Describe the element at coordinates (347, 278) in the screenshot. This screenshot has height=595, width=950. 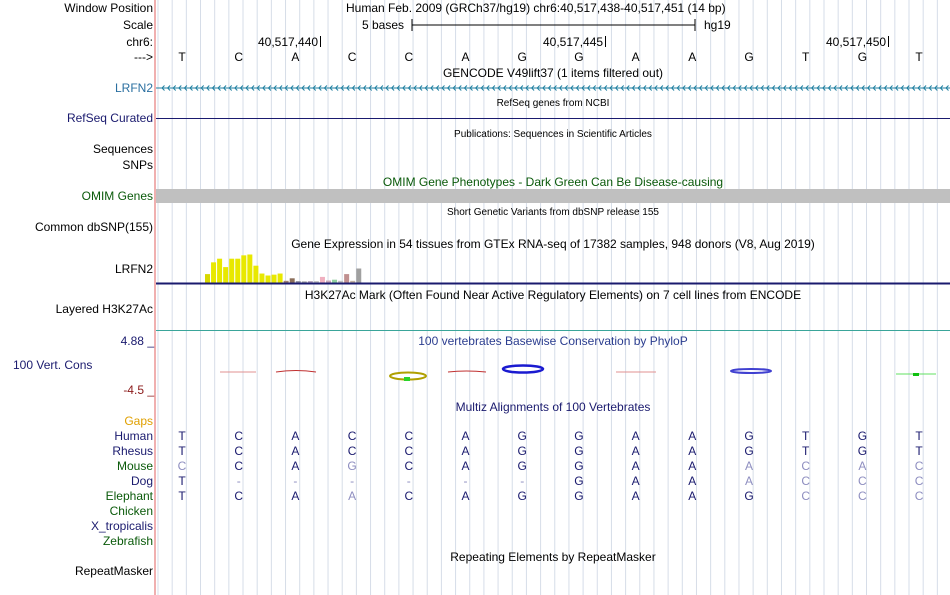
I see `gtex-bar-skin` at that location.